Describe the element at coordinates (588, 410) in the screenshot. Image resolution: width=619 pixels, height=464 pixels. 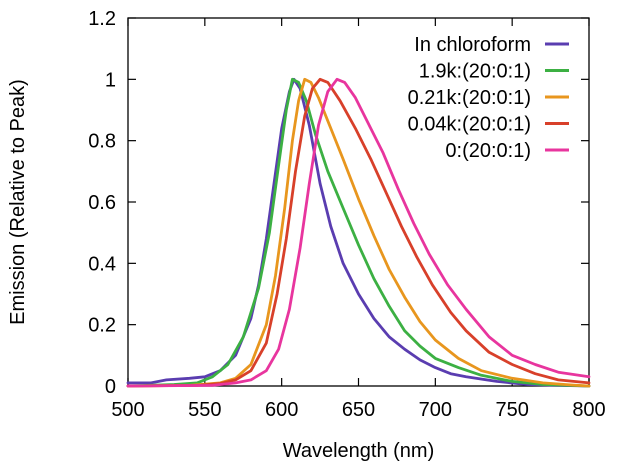
I see `x-tick-label: 800` at that location.